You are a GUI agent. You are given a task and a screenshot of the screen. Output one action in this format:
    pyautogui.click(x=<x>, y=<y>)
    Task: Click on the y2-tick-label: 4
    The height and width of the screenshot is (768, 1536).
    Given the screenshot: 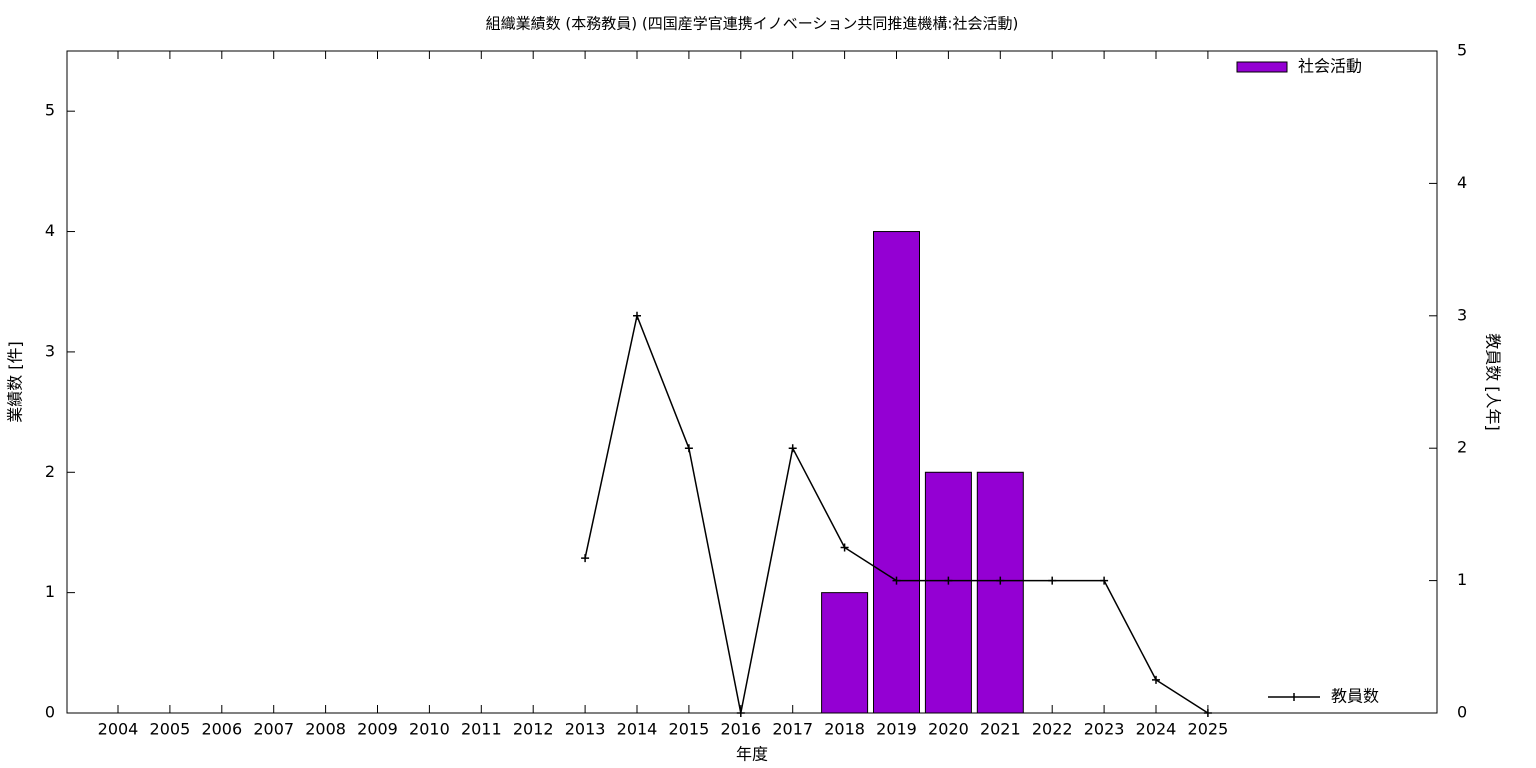 What is the action you would take?
    pyautogui.click(x=1462, y=182)
    